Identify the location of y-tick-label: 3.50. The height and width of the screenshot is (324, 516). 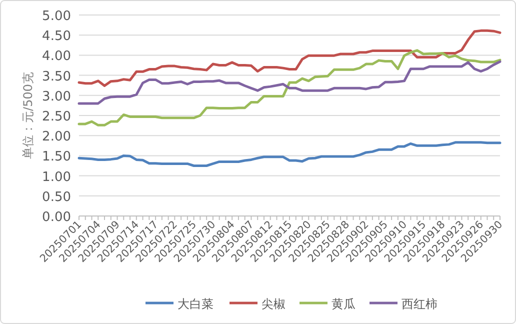
(56, 76).